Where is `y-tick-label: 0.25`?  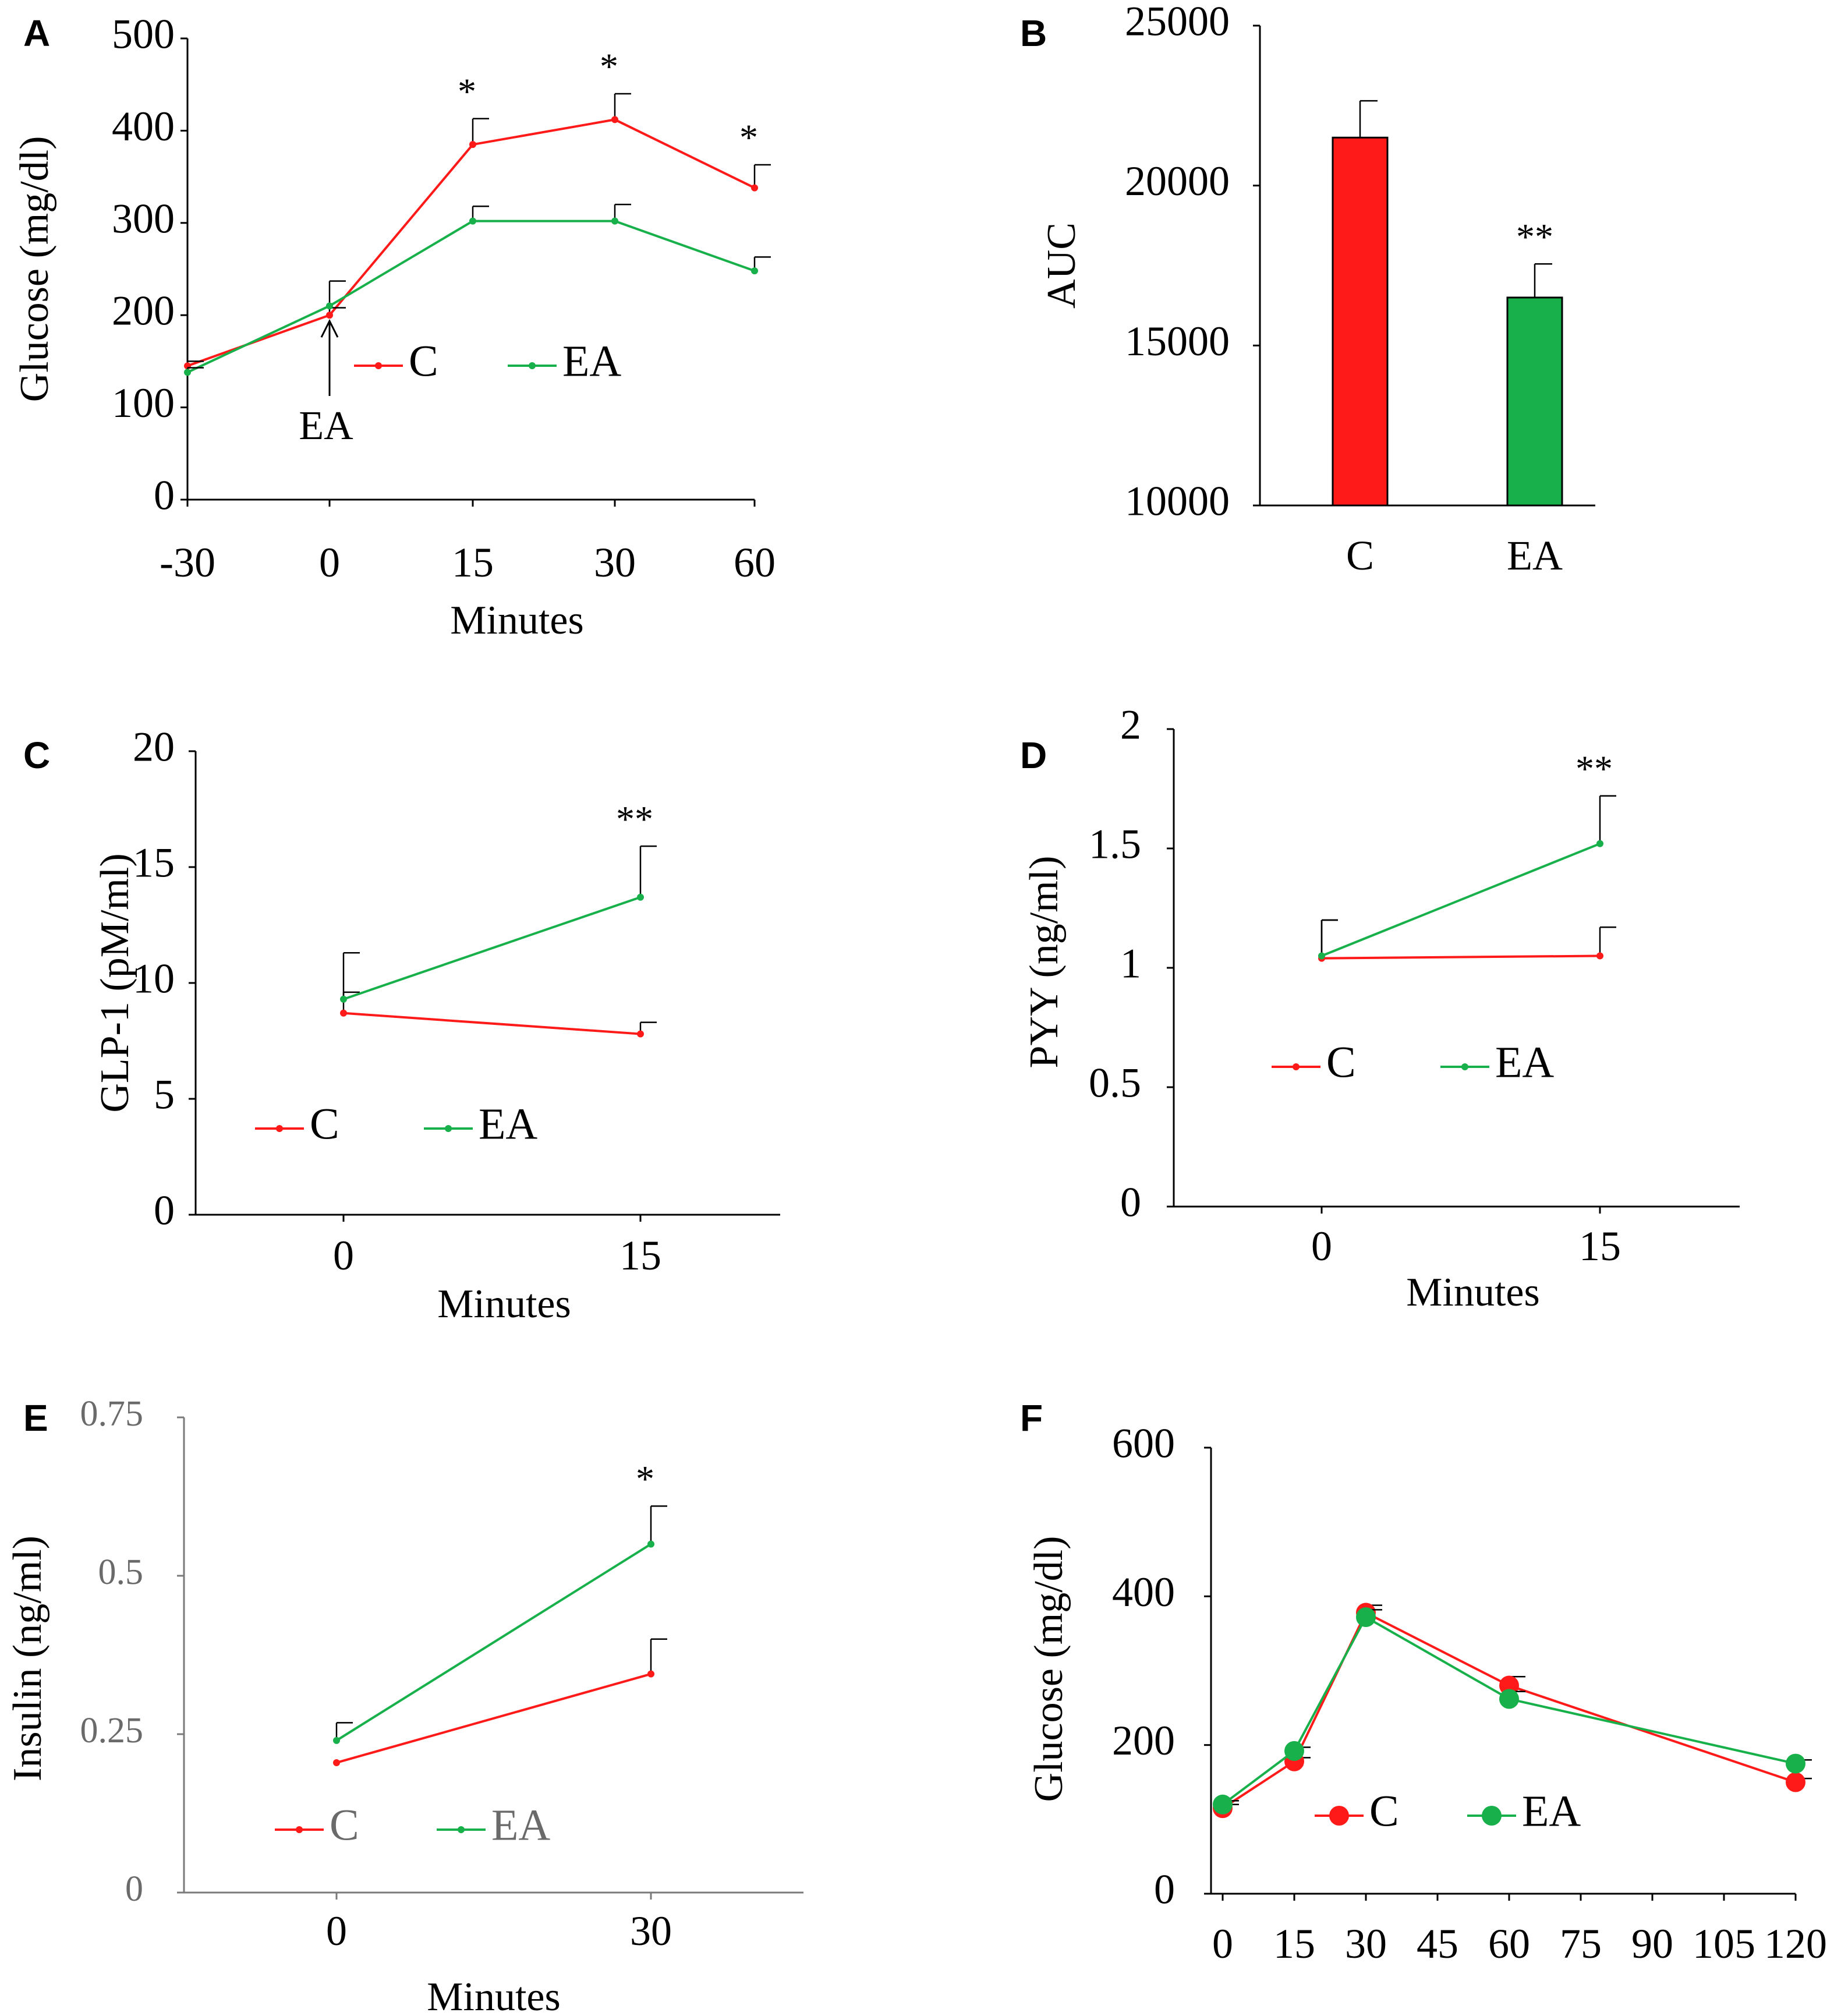
y-tick-label: 0.25 is located at coordinates (112, 1730).